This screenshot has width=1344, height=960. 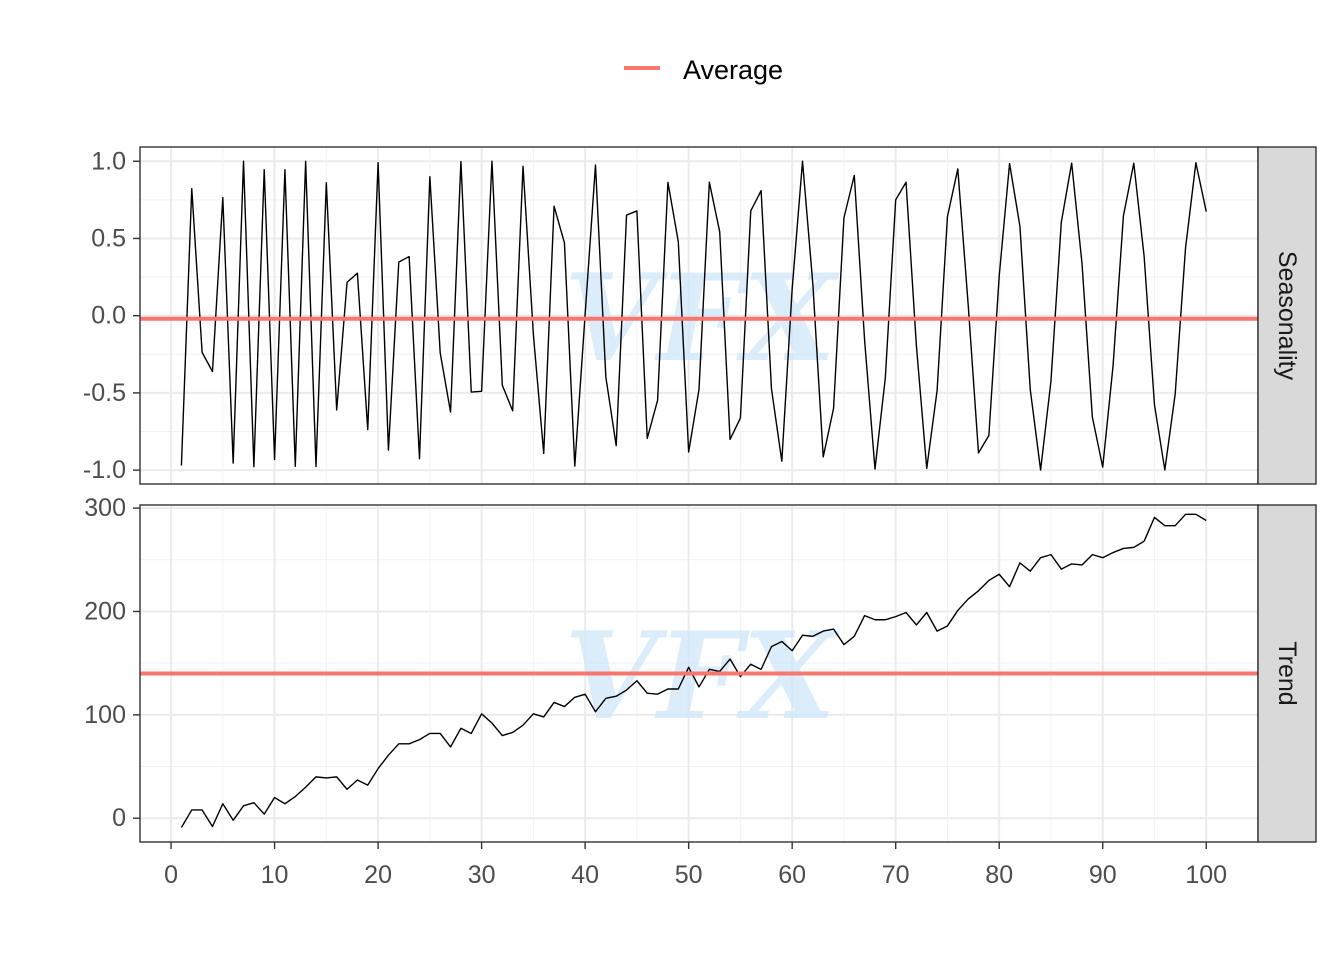 I want to click on y-tick-label: 200, so click(x=105, y=611).